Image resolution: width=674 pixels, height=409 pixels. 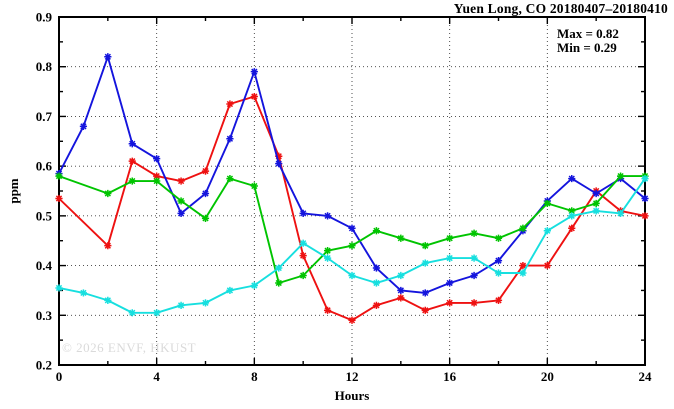 What do you see at coordinates (450, 376) in the screenshot?
I see `x-tick-label: 16` at bounding box center [450, 376].